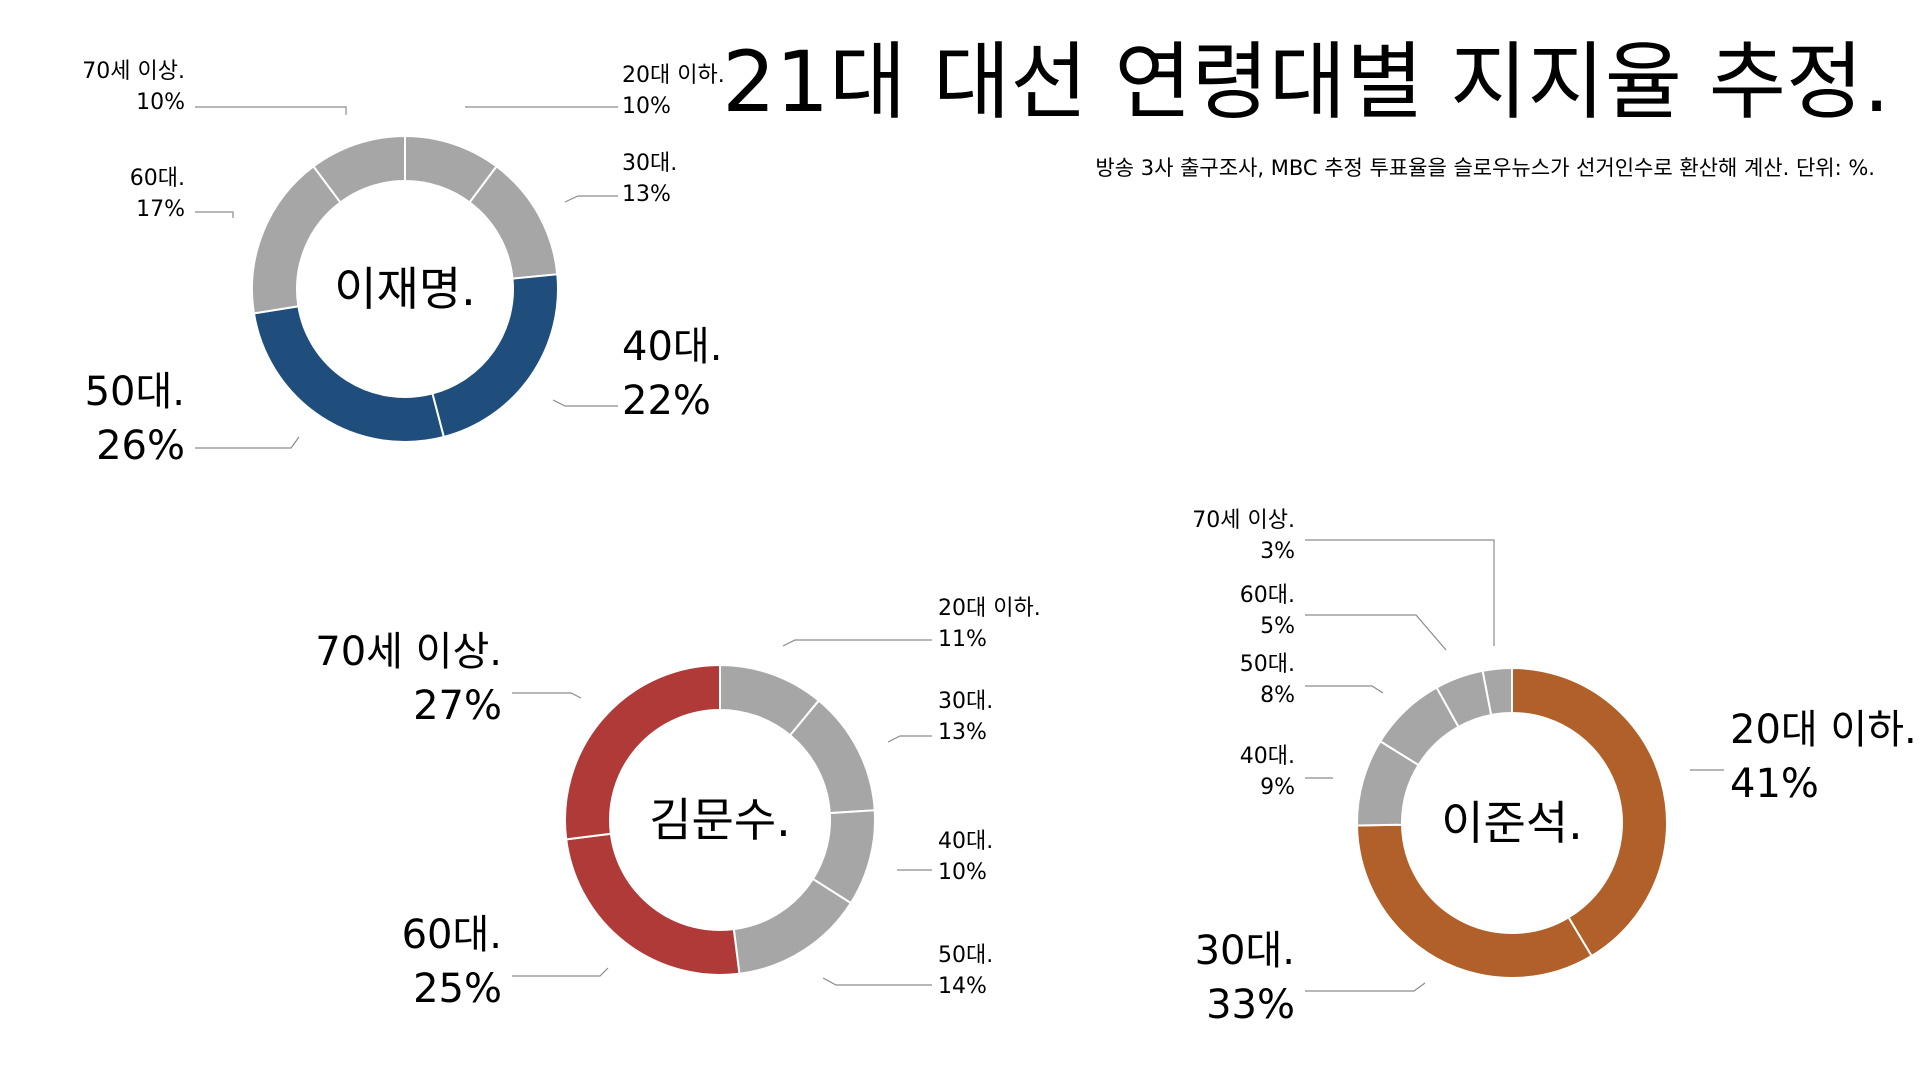 This screenshot has height=1080, width=1920. Describe the element at coordinates (160, 209) in the screenshot. I see `slice-value-label: 17%` at that location.